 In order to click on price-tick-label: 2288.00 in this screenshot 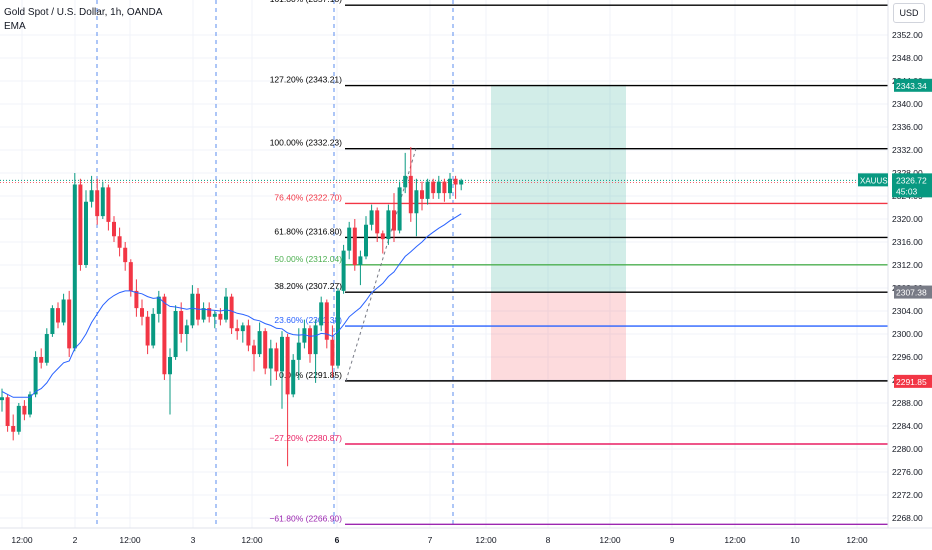, I will do `click(907, 403)`.